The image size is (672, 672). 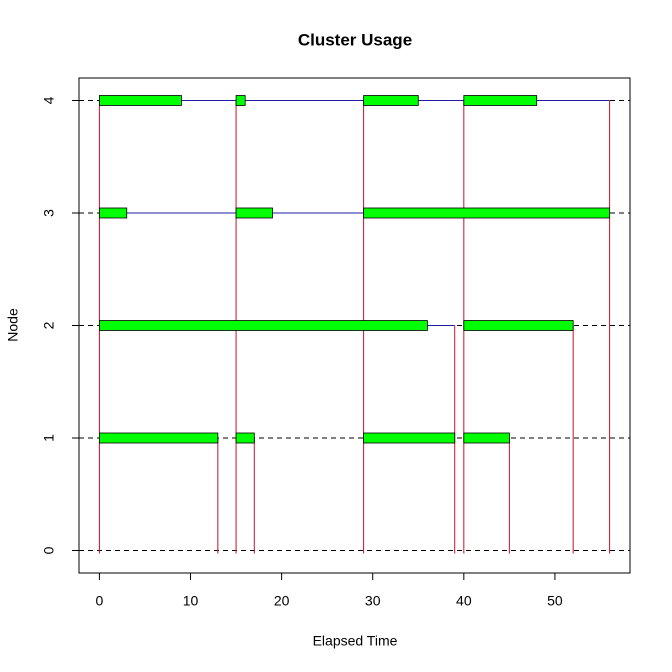 What do you see at coordinates (49, 550) in the screenshot?
I see `y-tick-label: 0` at bounding box center [49, 550].